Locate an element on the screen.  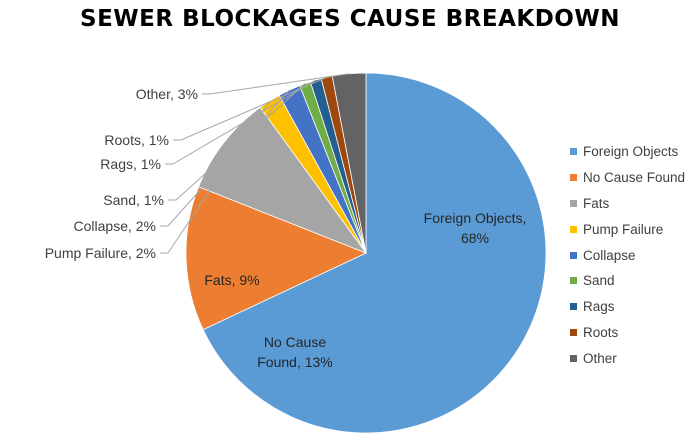
legend-item-rags: Rags is located at coordinates (627, 307).